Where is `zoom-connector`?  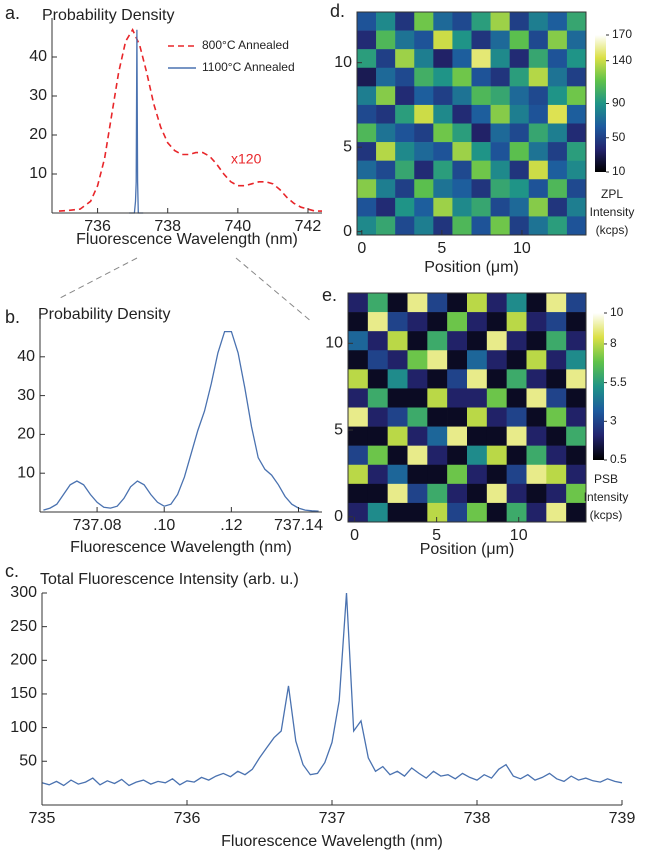 zoom-connector is located at coordinates (98, 278).